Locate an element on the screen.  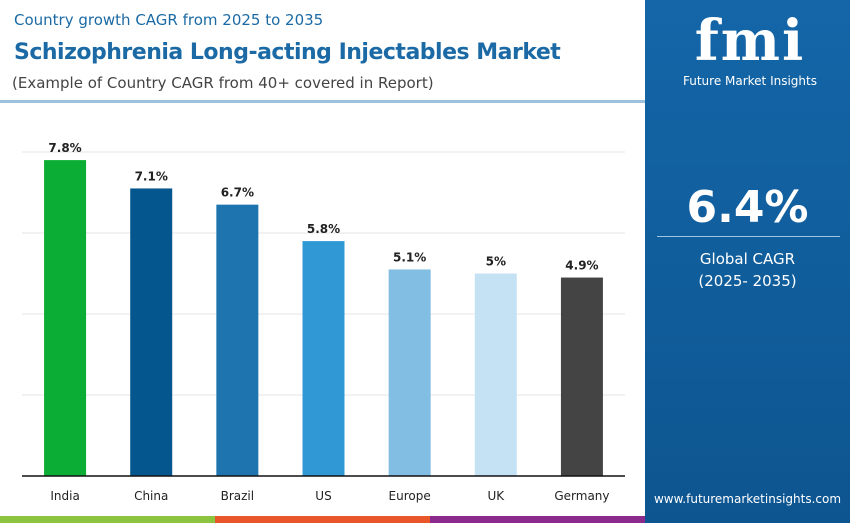
bar-us is located at coordinates (323, 358).